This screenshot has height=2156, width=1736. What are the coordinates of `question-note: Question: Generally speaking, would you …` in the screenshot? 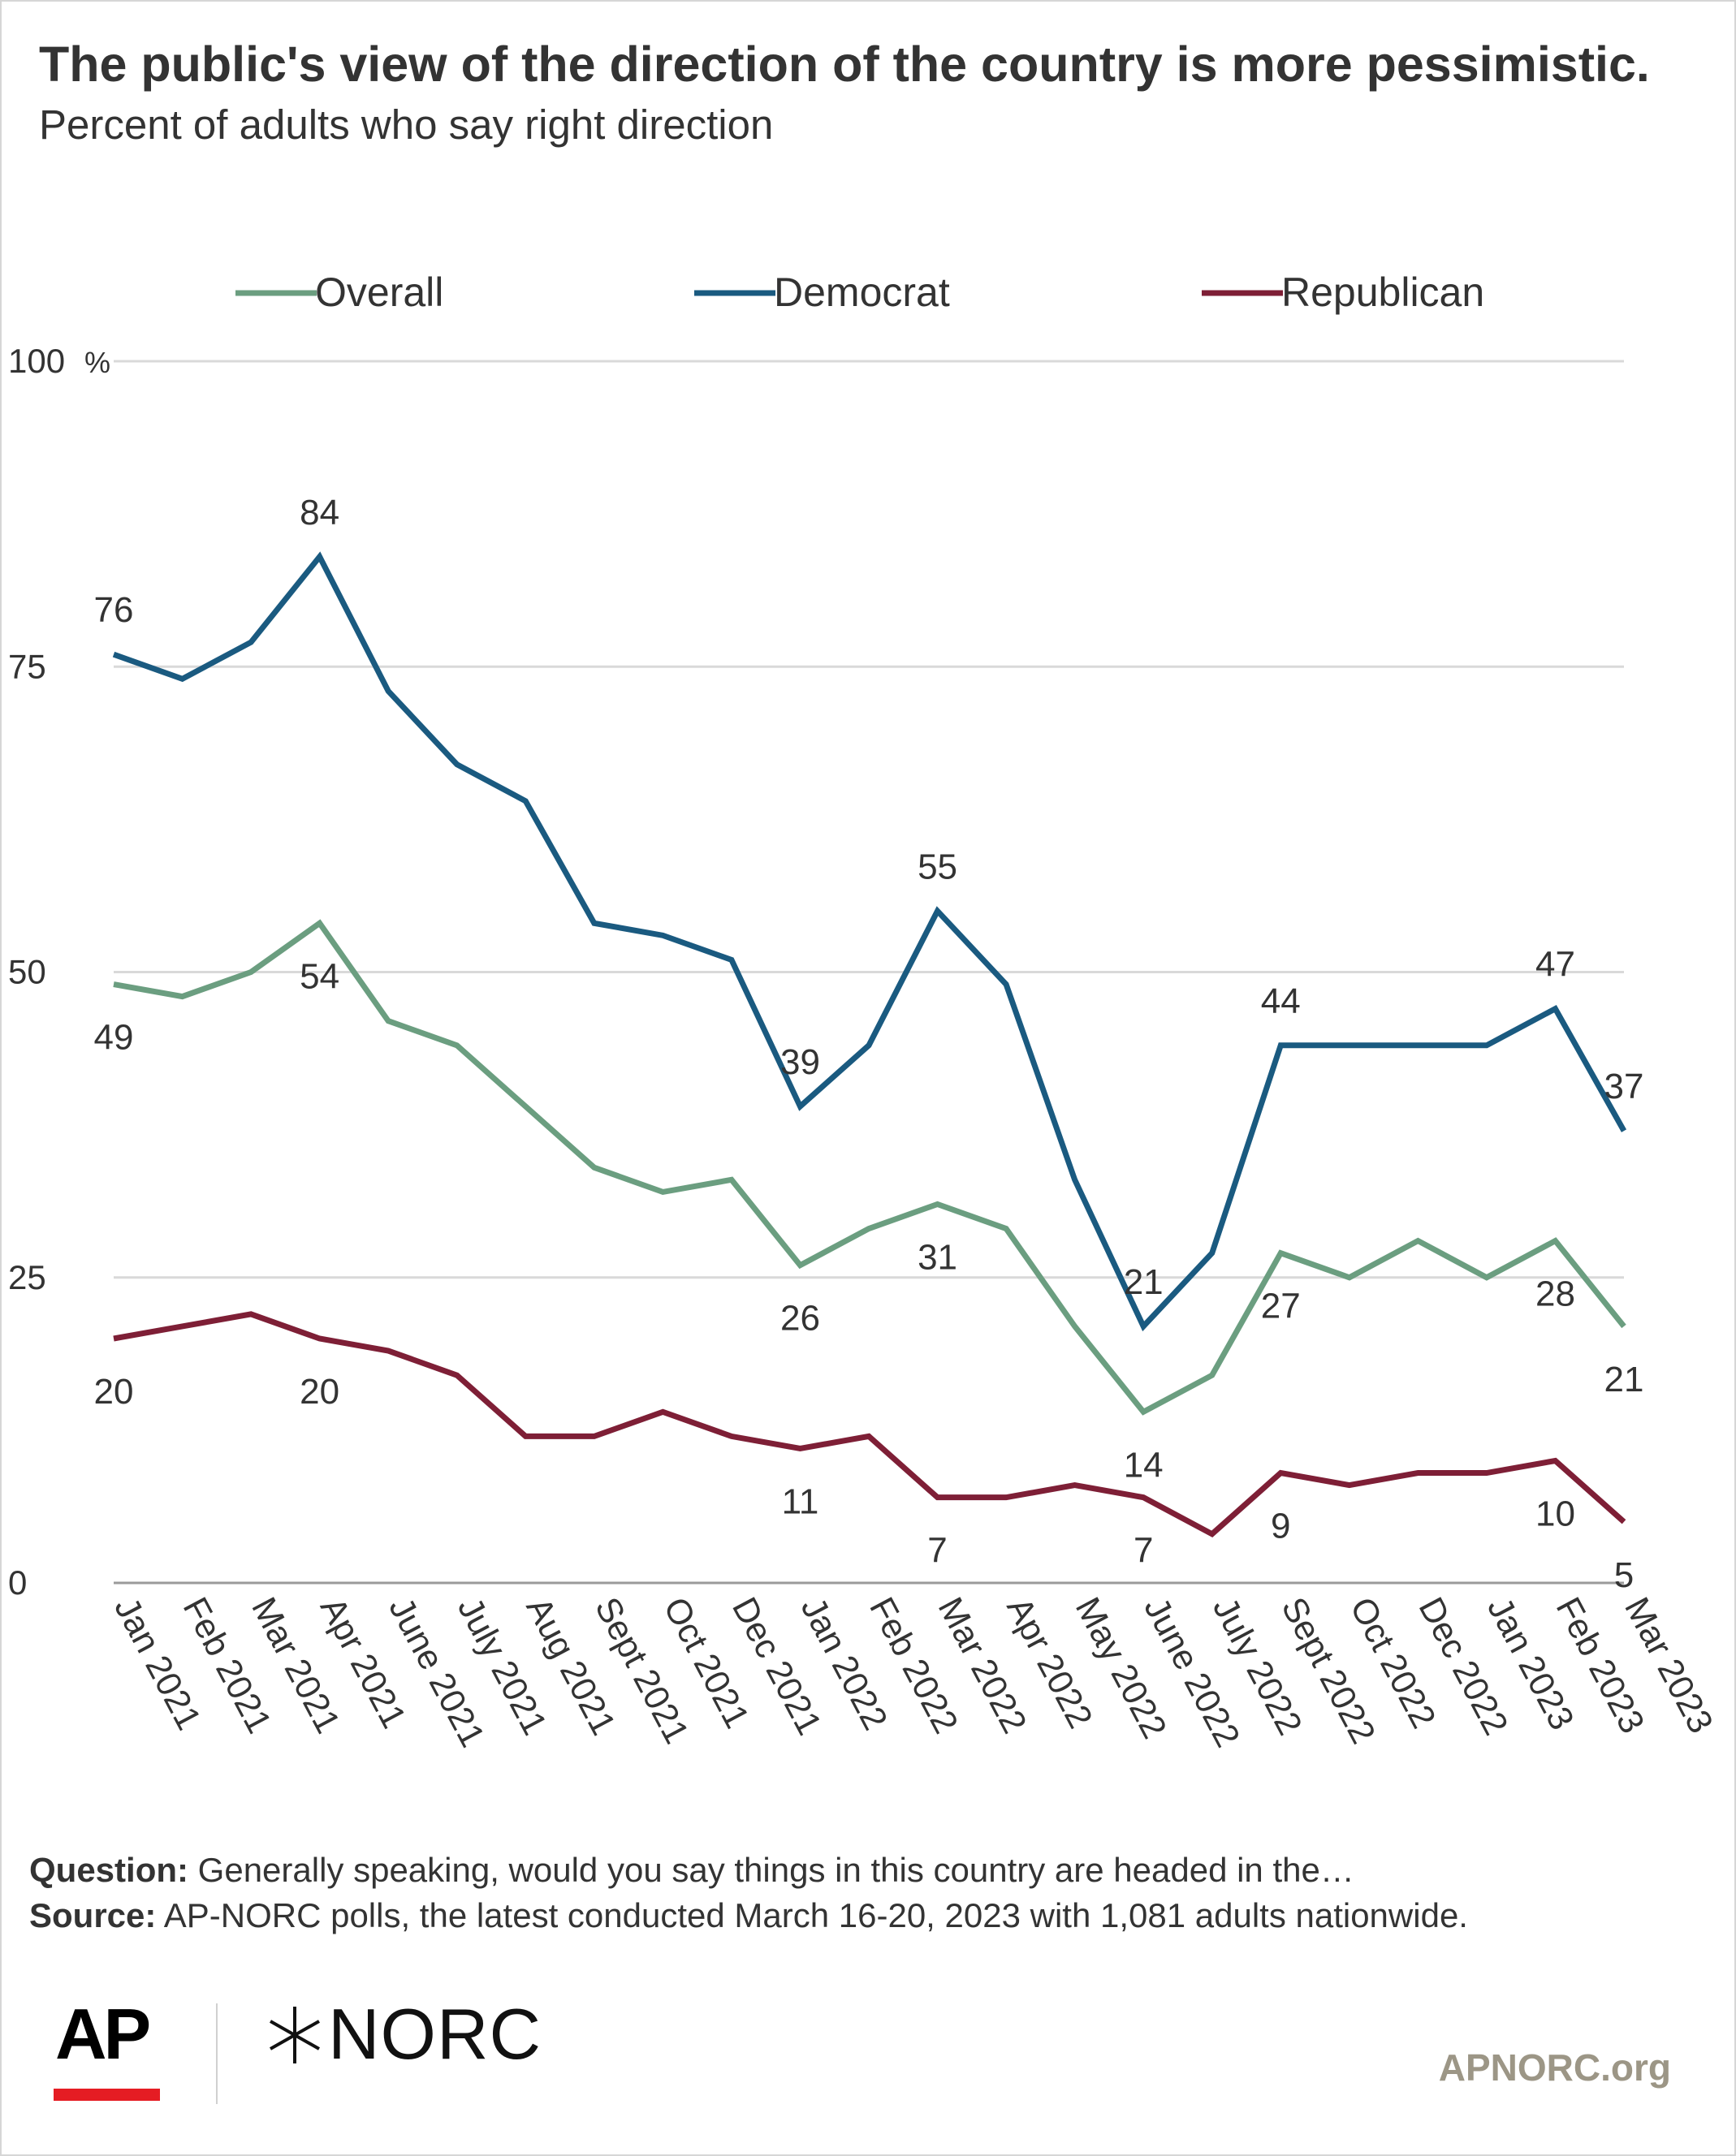 It's located at (691, 1870).